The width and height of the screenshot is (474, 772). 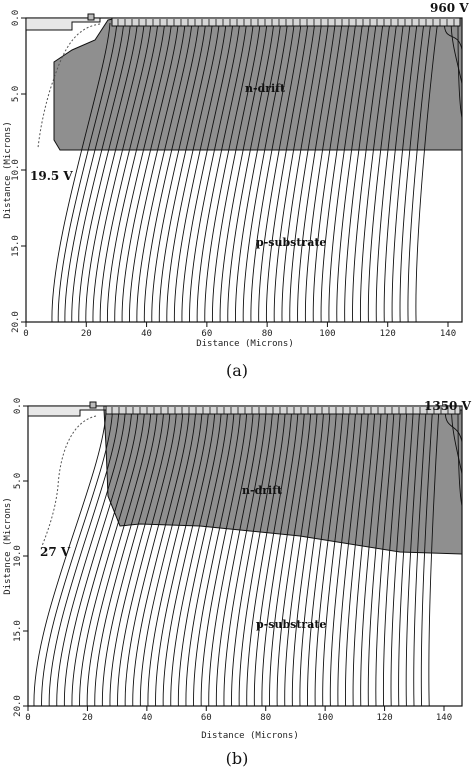 What do you see at coordinates (265, 718) in the screenshot?
I see `x-tick-label: 80` at bounding box center [265, 718].